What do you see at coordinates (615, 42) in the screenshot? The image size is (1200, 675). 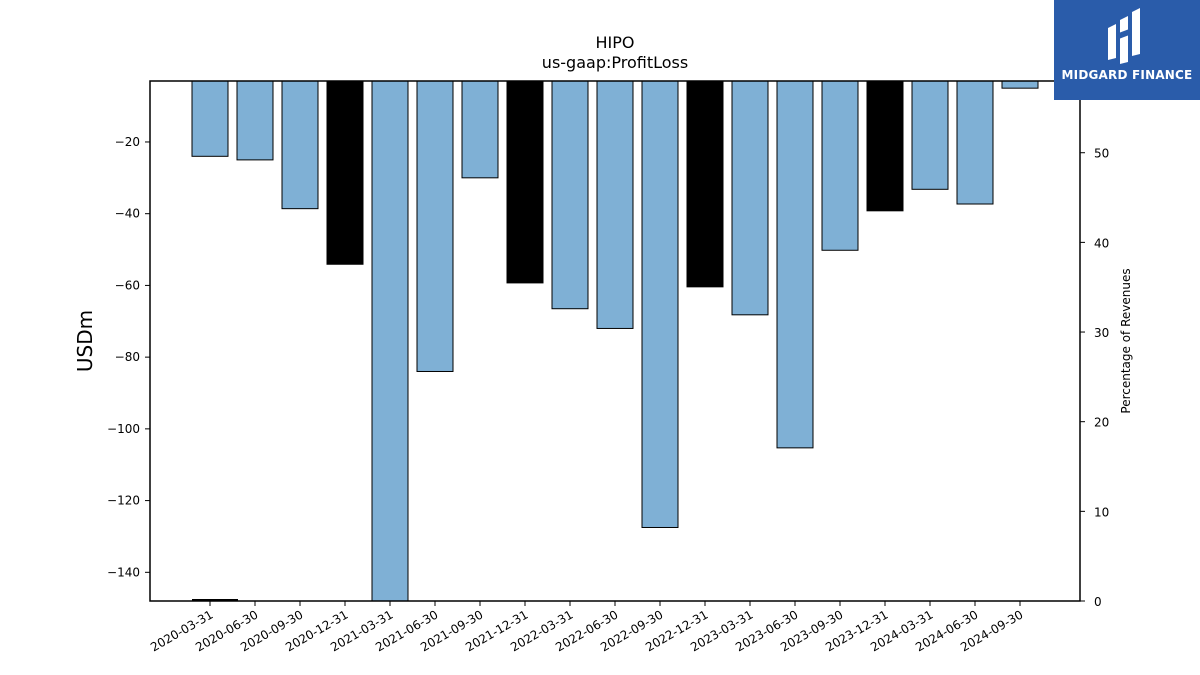 I see `chart-title: HIPO` at bounding box center [615, 42].